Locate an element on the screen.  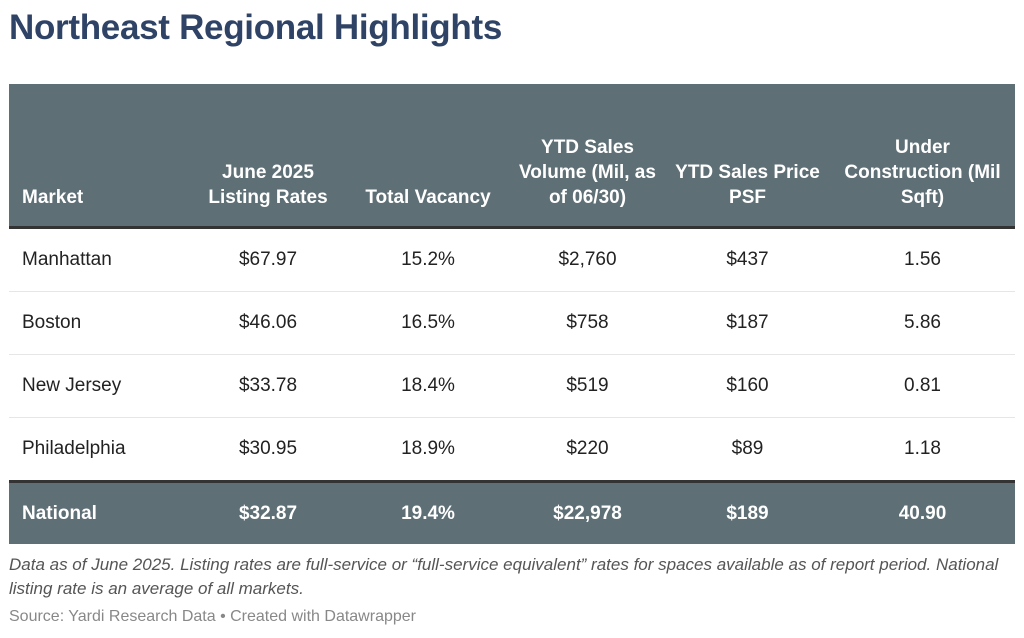
value-cell: $220 is located at coordinates (587, 449).